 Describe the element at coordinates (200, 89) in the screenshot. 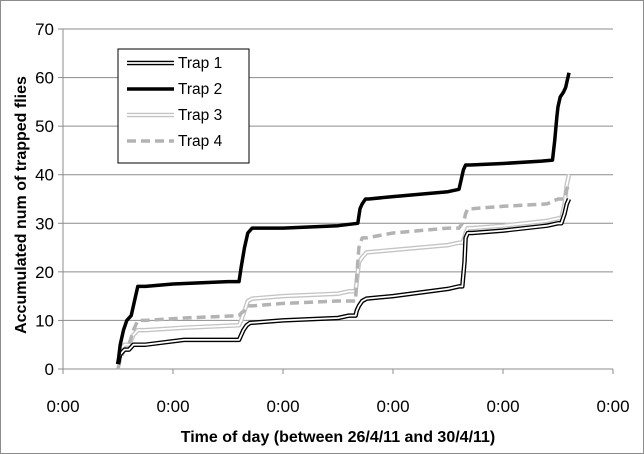

I see `legend-label: Trap 2` at that location.